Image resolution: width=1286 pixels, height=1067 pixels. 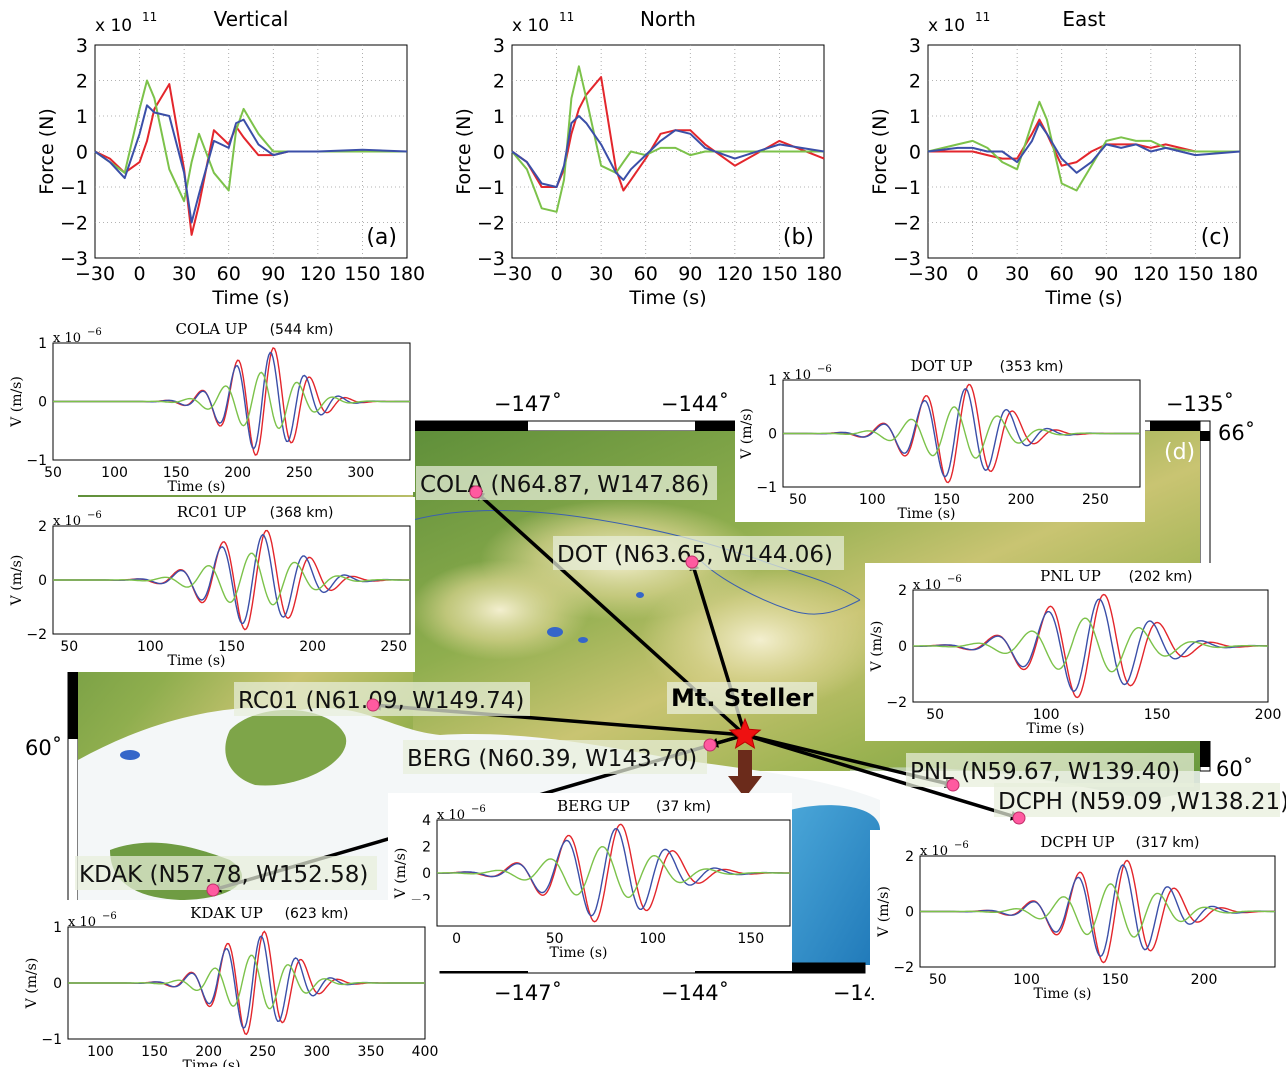 I want to click on seismogram-title: COLA UP, so click(x=211, y=329).